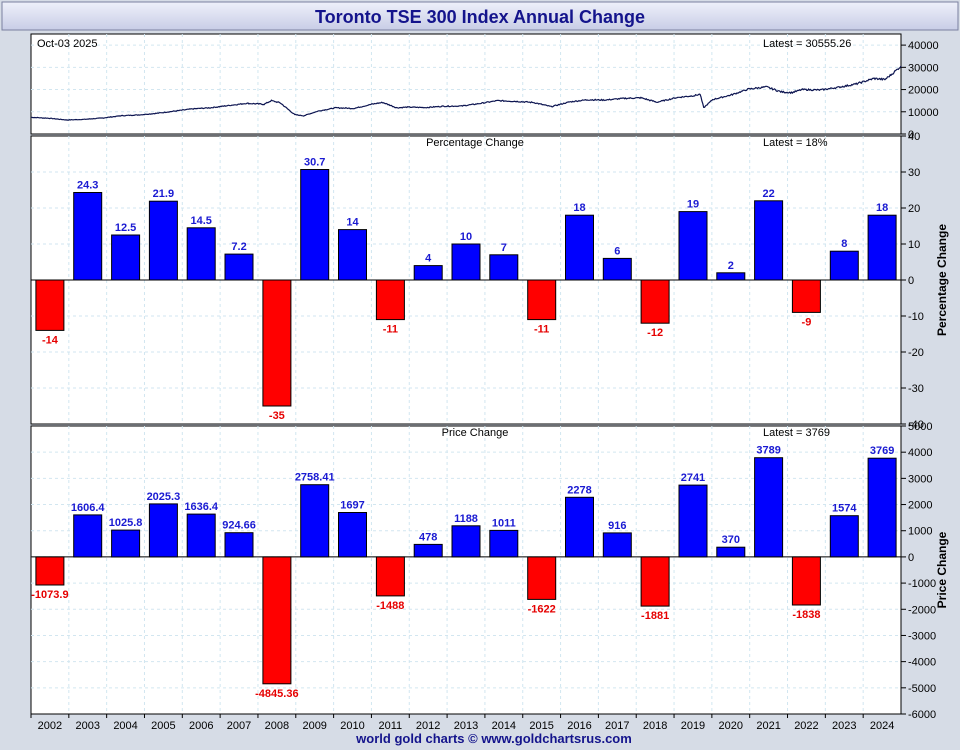 The width and height of the screenshot is (960, 755). I want to click on x-tick-label: 2012, so click(428, 726).